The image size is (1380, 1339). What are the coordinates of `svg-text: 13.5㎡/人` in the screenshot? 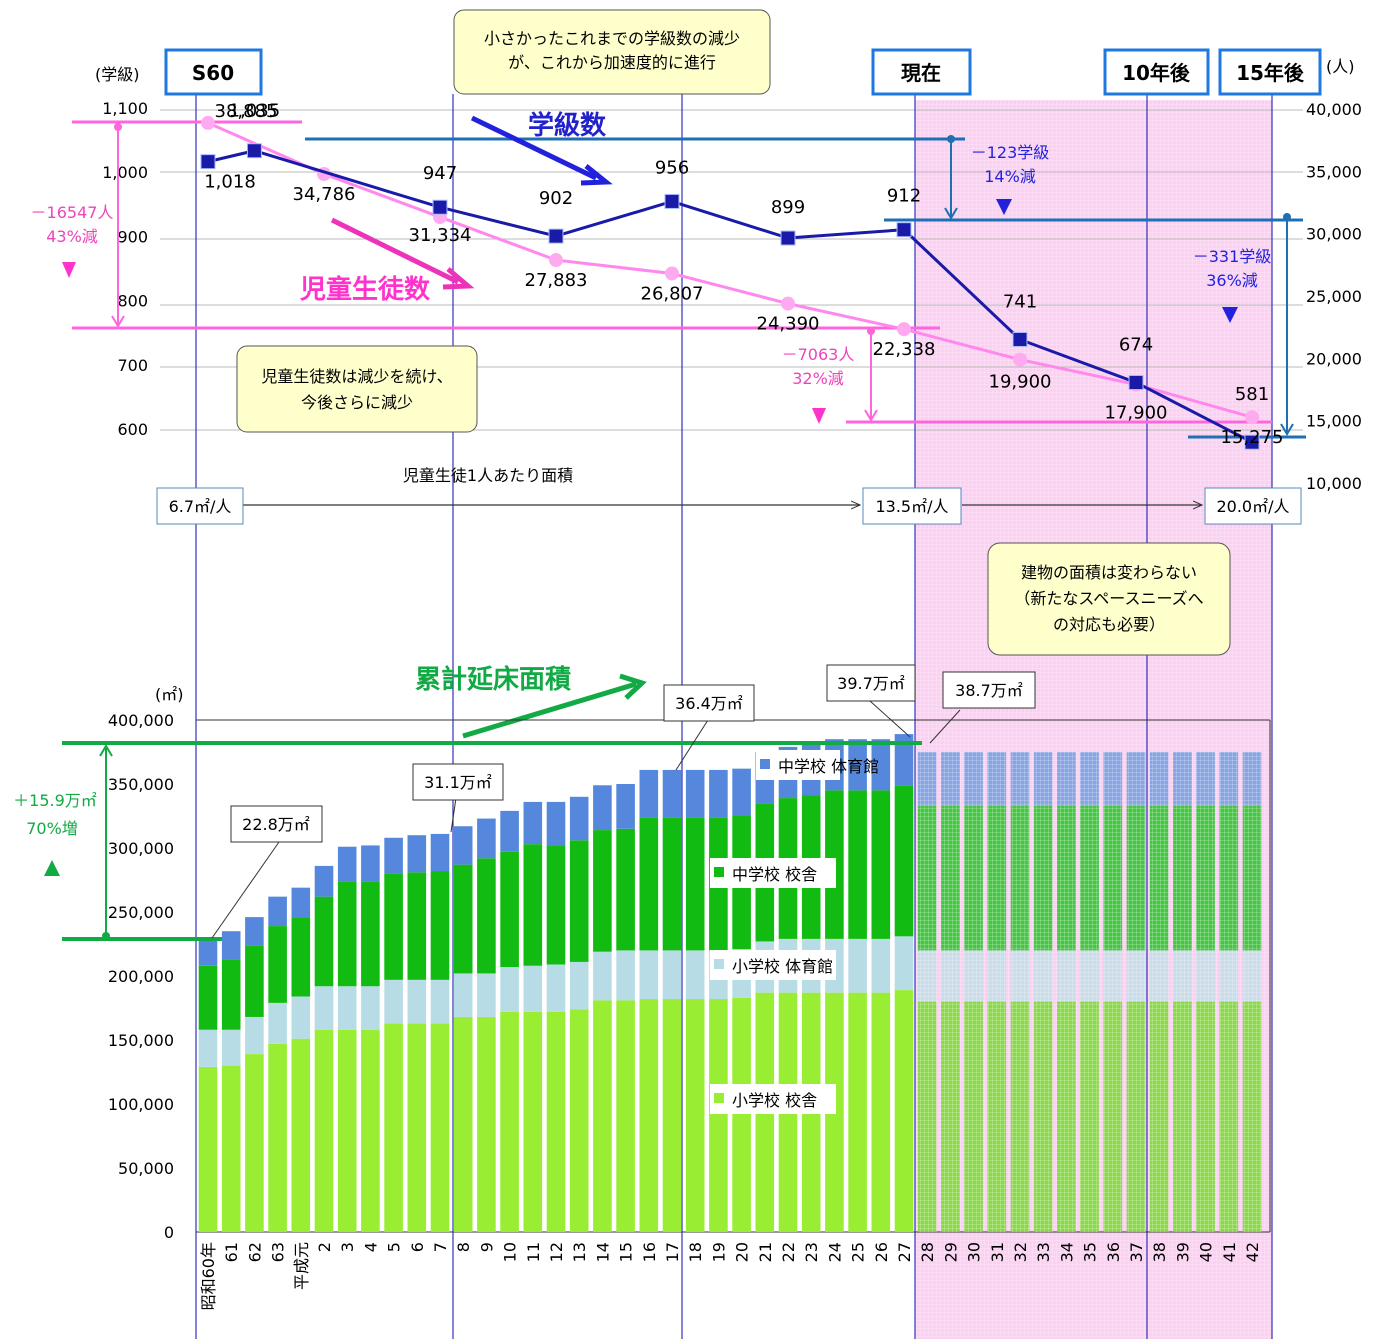 It's located at (911, 506).